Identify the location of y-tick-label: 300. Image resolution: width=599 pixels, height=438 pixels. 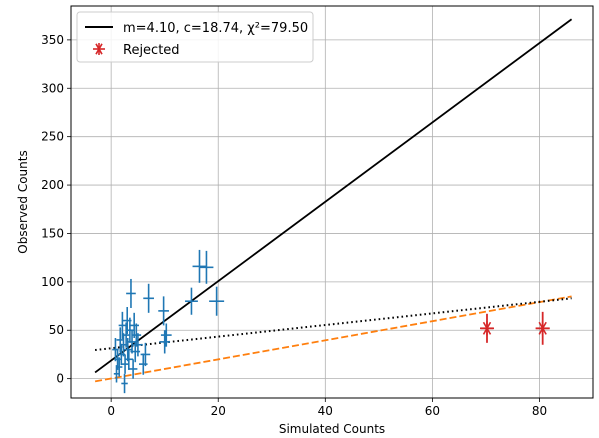
(52, 88).